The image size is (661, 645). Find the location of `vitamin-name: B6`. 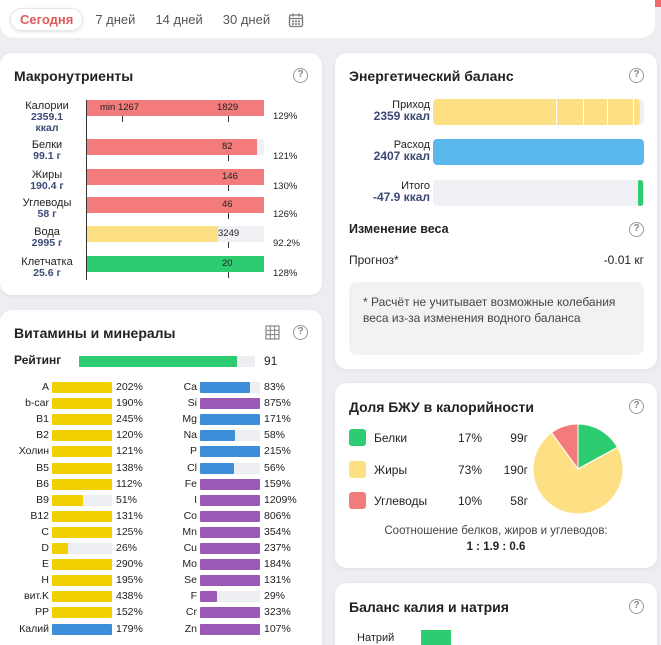

vitamin-name: B6 is located at coordinates (42, 484).